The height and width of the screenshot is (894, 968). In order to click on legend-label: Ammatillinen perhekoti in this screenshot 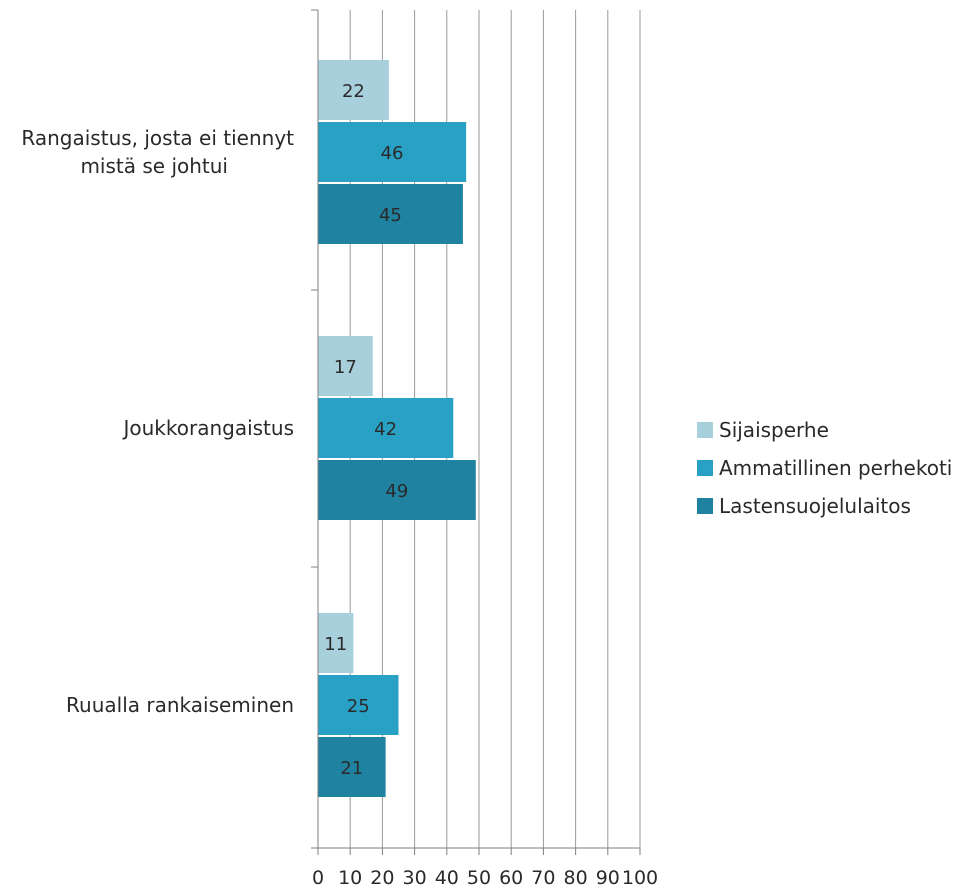, I will do `click(835, 468)`.